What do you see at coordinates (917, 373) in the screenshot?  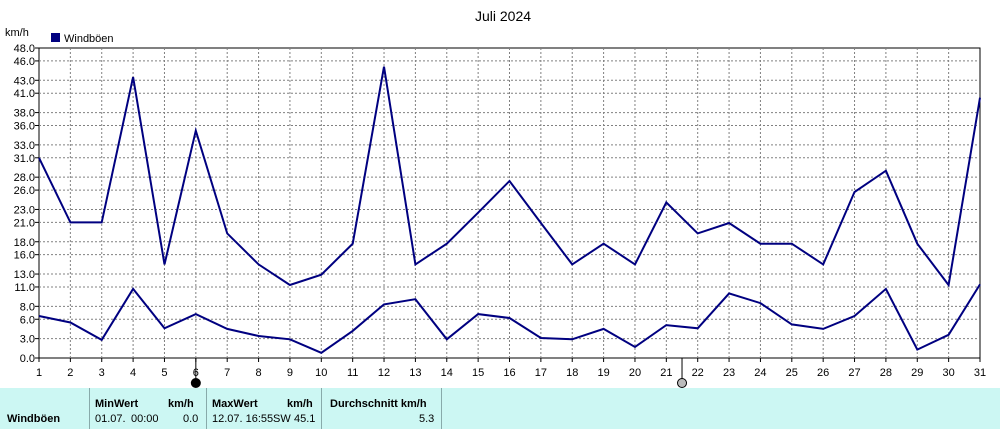 I see `x-tick-label: 29` at bounding box center [917, 373].